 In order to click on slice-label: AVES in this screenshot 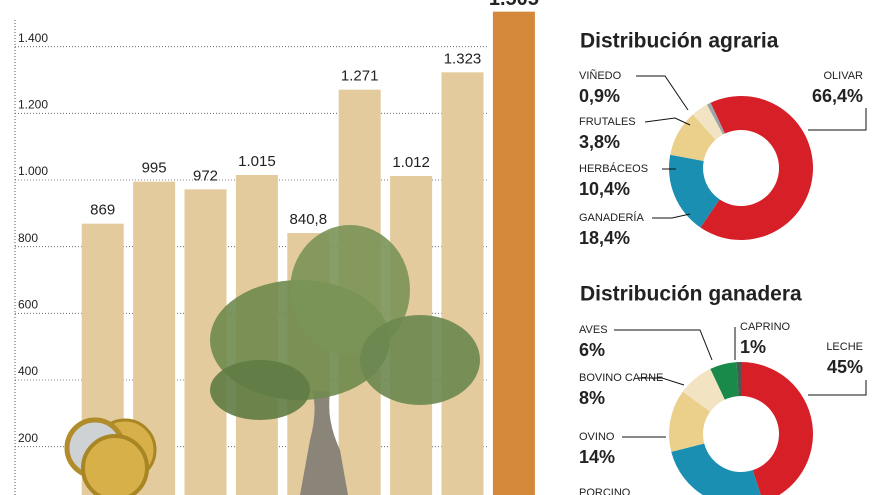, I will do `click(593, 330)`.